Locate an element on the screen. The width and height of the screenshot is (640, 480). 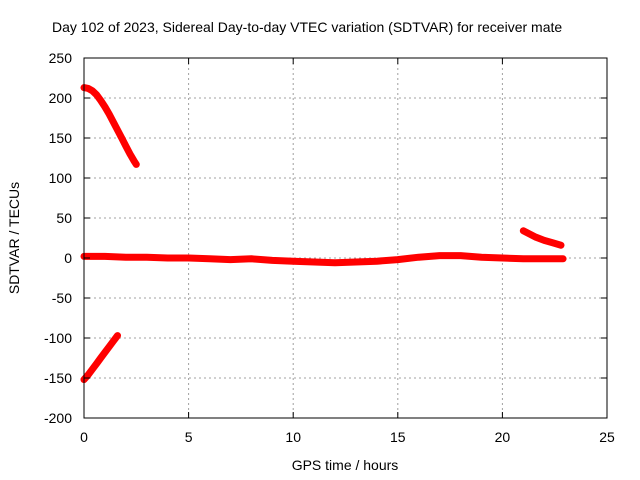
x-tick-label: 10 is located at coordinates (293, 437).